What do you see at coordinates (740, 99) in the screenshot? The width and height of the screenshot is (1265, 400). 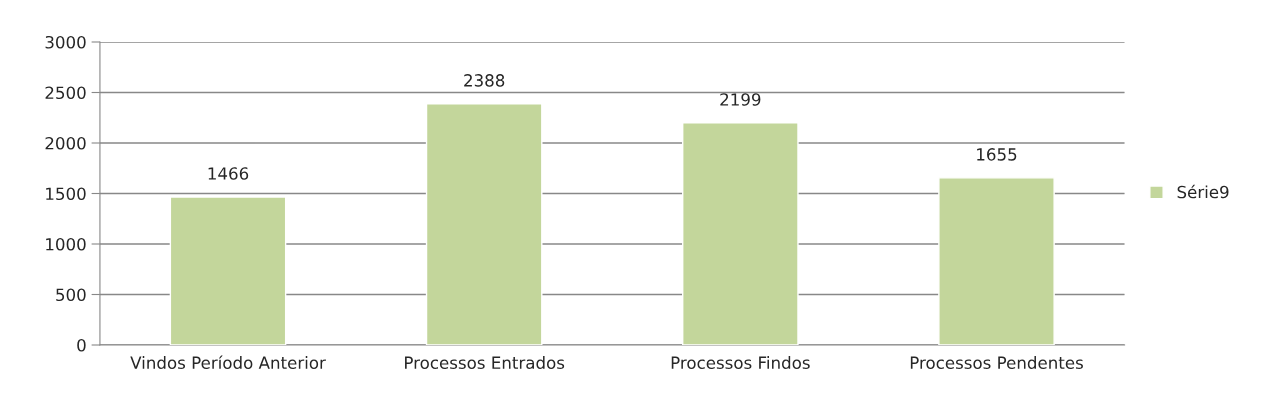 I see `data-label: 2199` at bounding box center [740, 99].